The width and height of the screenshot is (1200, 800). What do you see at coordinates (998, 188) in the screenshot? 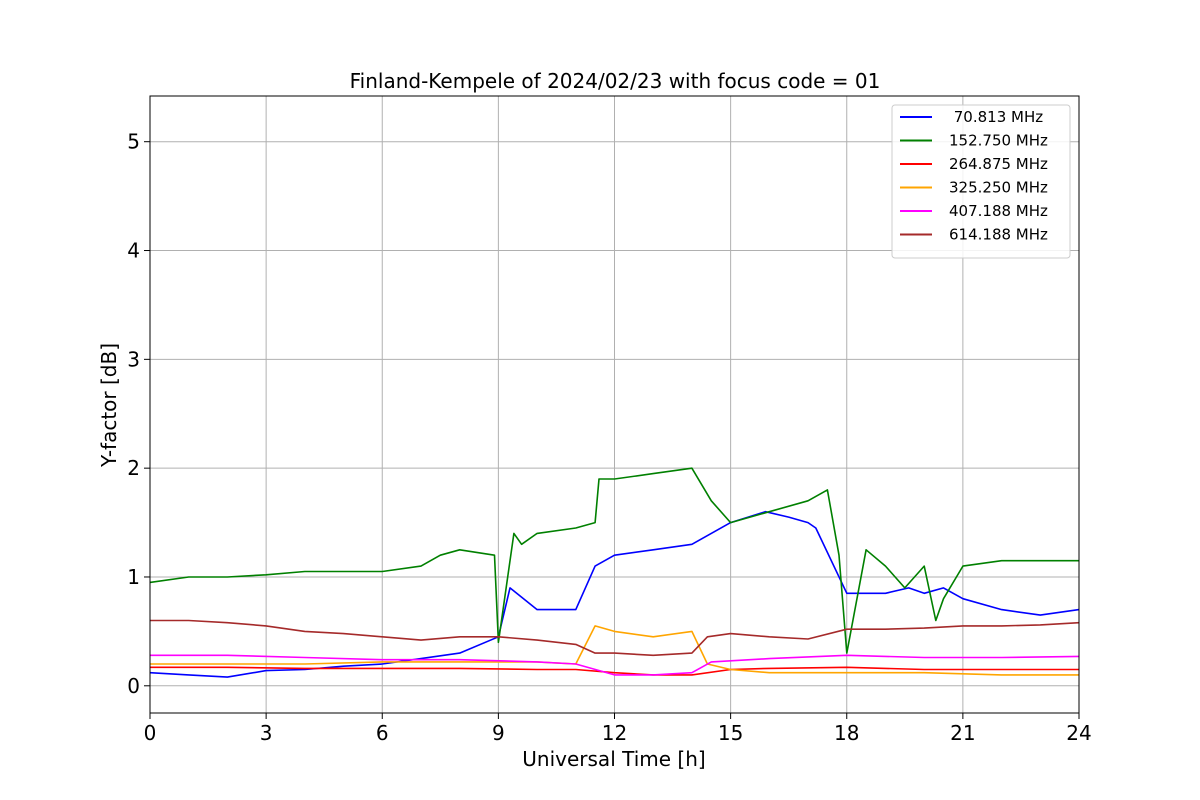
I see `legend-entry: 325.250 MHz` at bounding box center [998, 188].